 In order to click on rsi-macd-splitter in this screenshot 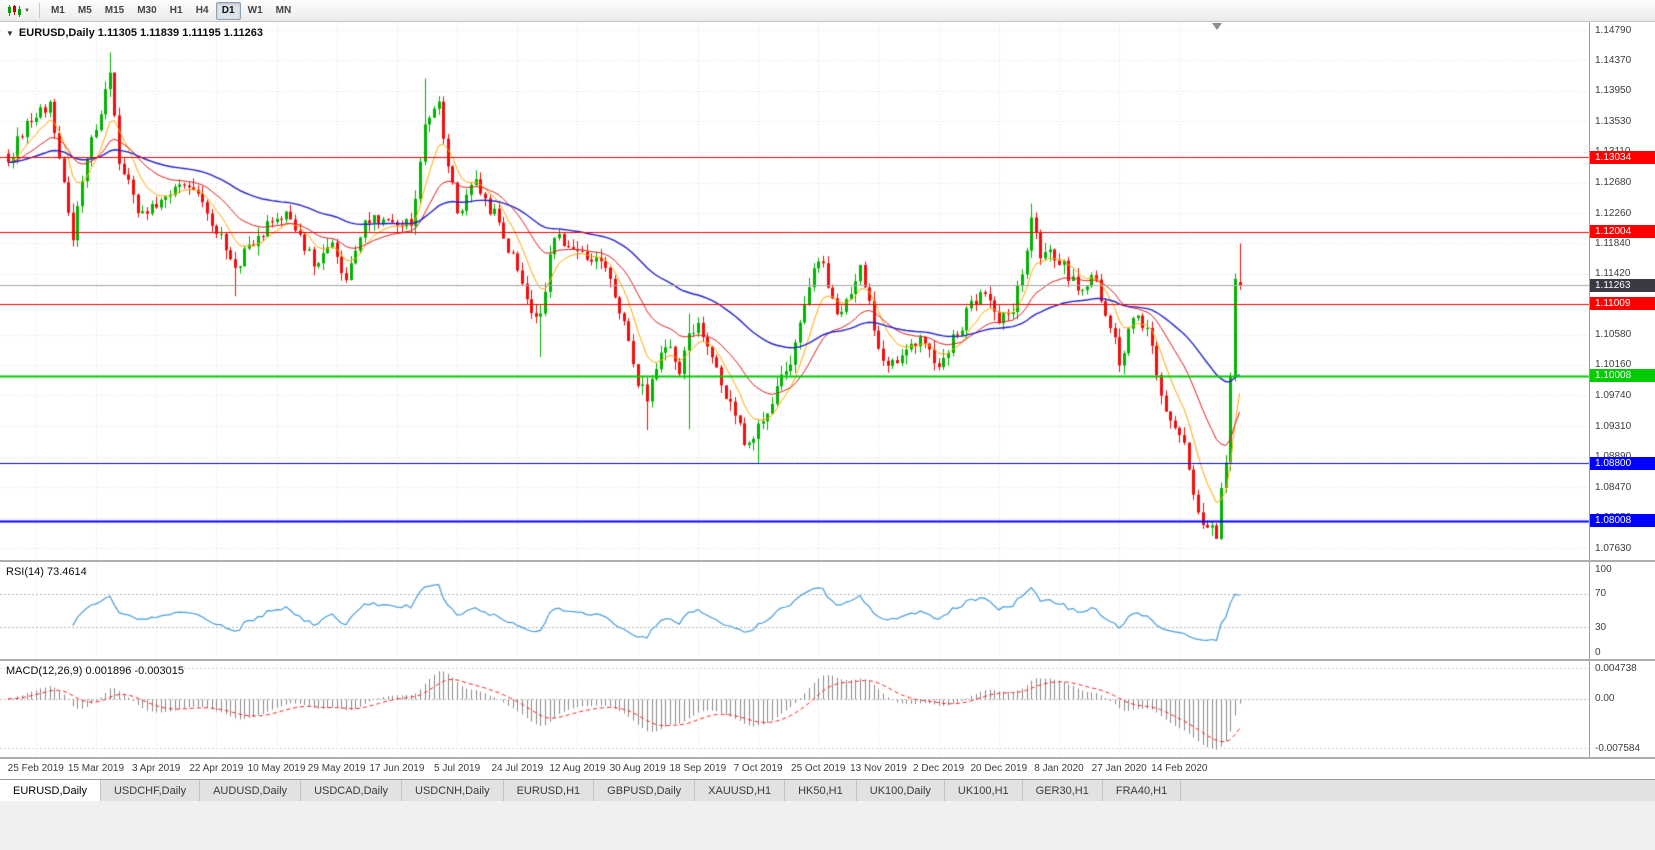, I will do `click(827, 660)`.